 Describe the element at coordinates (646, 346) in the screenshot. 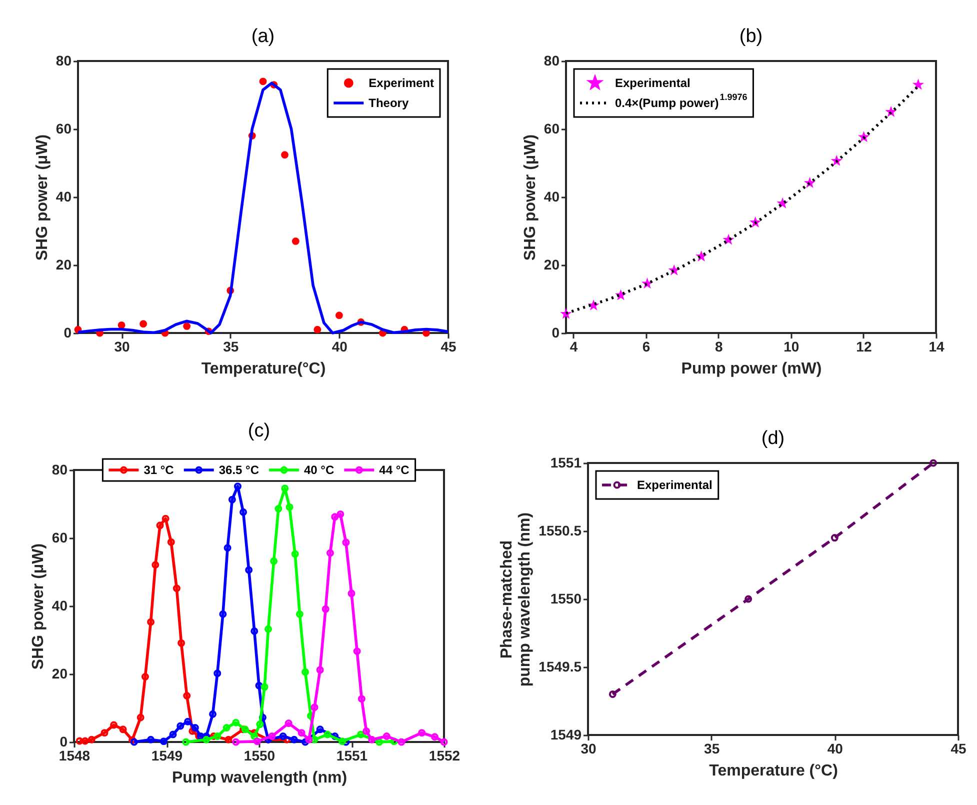

I see `x-tick-label: 6` at that location.